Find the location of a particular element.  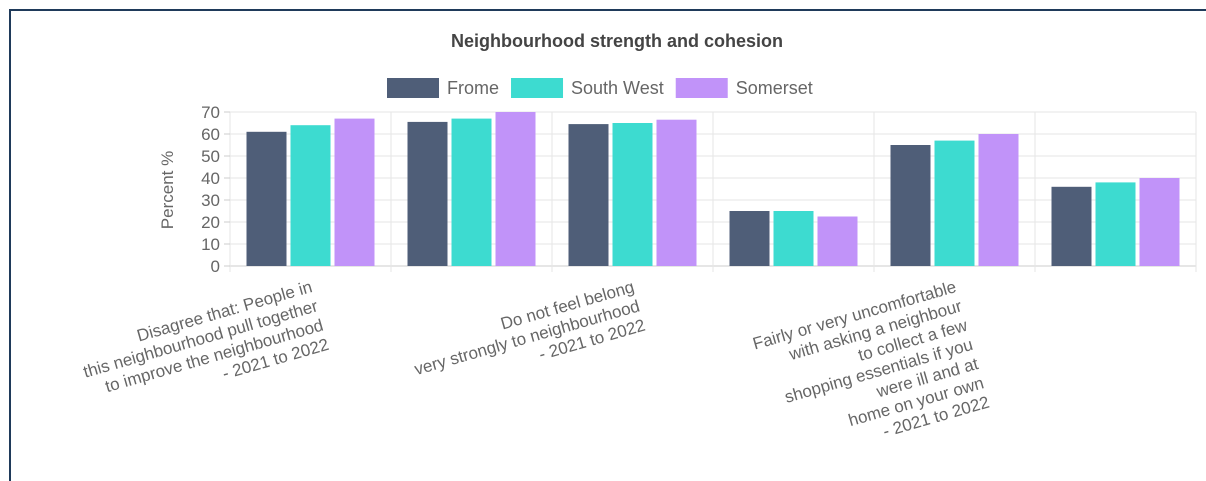

legend: Frome South West Somerset is located at coordinates (600, 88).